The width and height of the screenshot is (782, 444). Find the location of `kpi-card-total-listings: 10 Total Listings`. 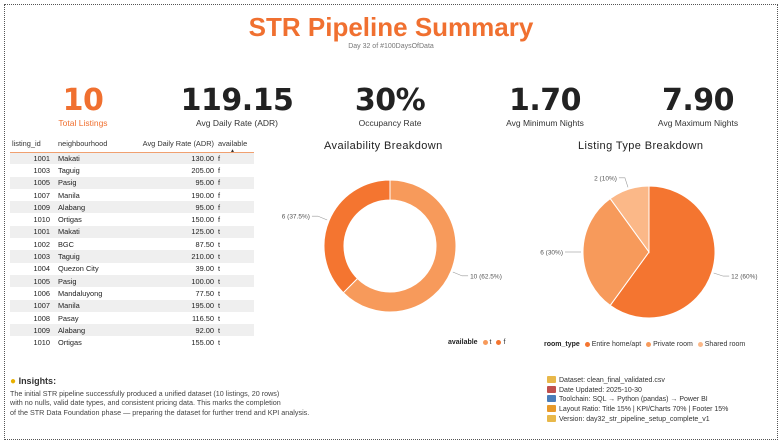

kpi-card-total-listings: 10 Total Listings is located at coordinates (83, 106).